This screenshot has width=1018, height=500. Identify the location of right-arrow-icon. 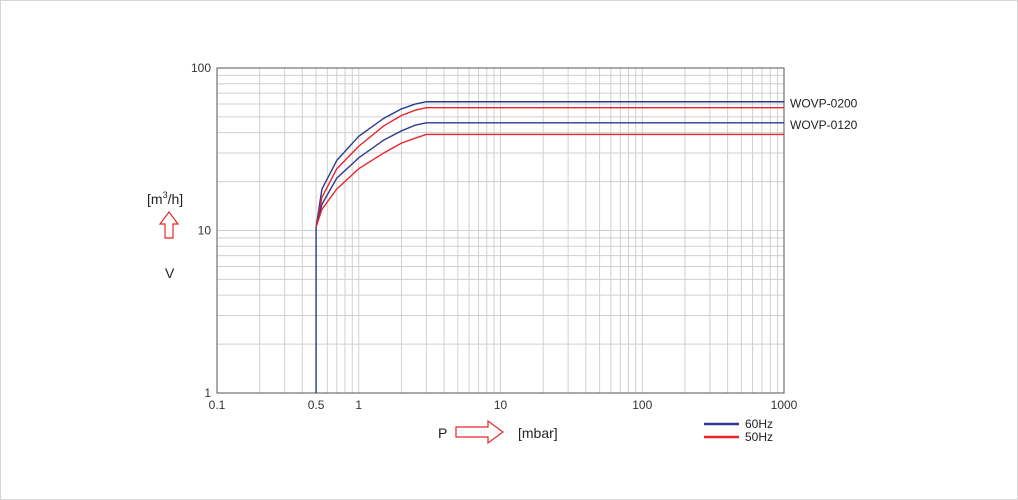
(480, 432).